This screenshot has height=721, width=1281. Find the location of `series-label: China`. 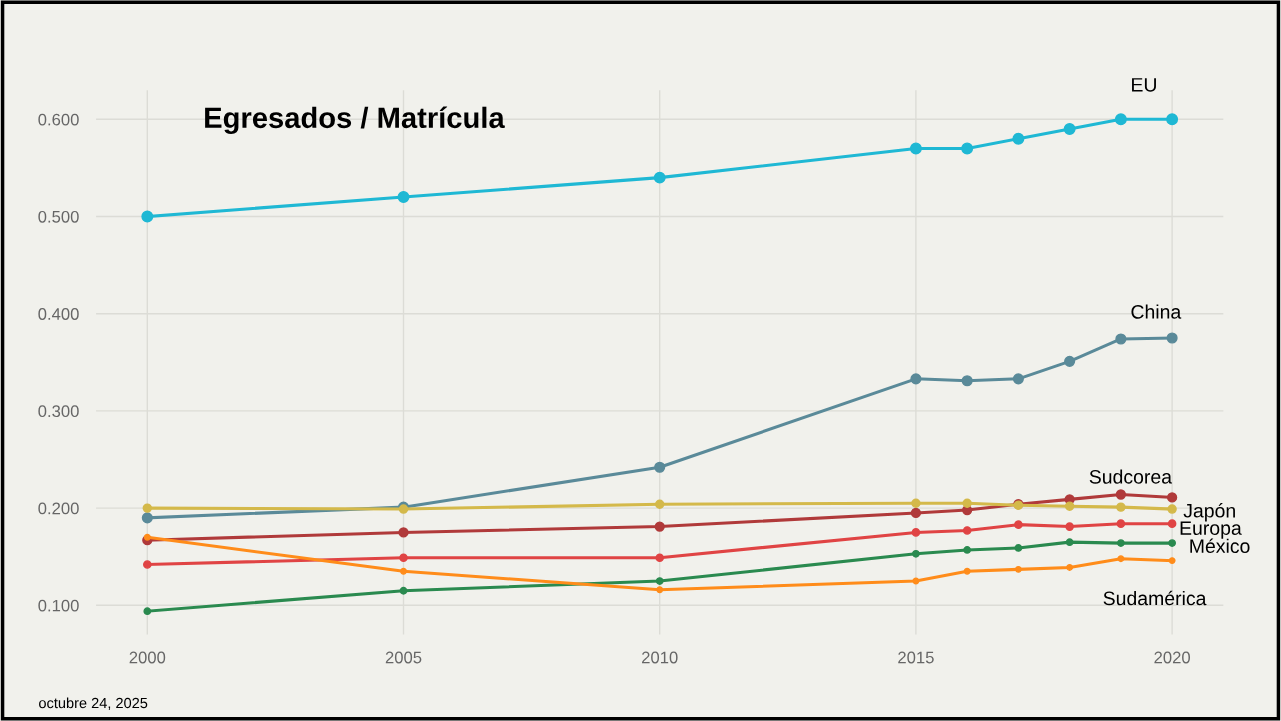

series-label: China is located at coordinates (1156, 311).